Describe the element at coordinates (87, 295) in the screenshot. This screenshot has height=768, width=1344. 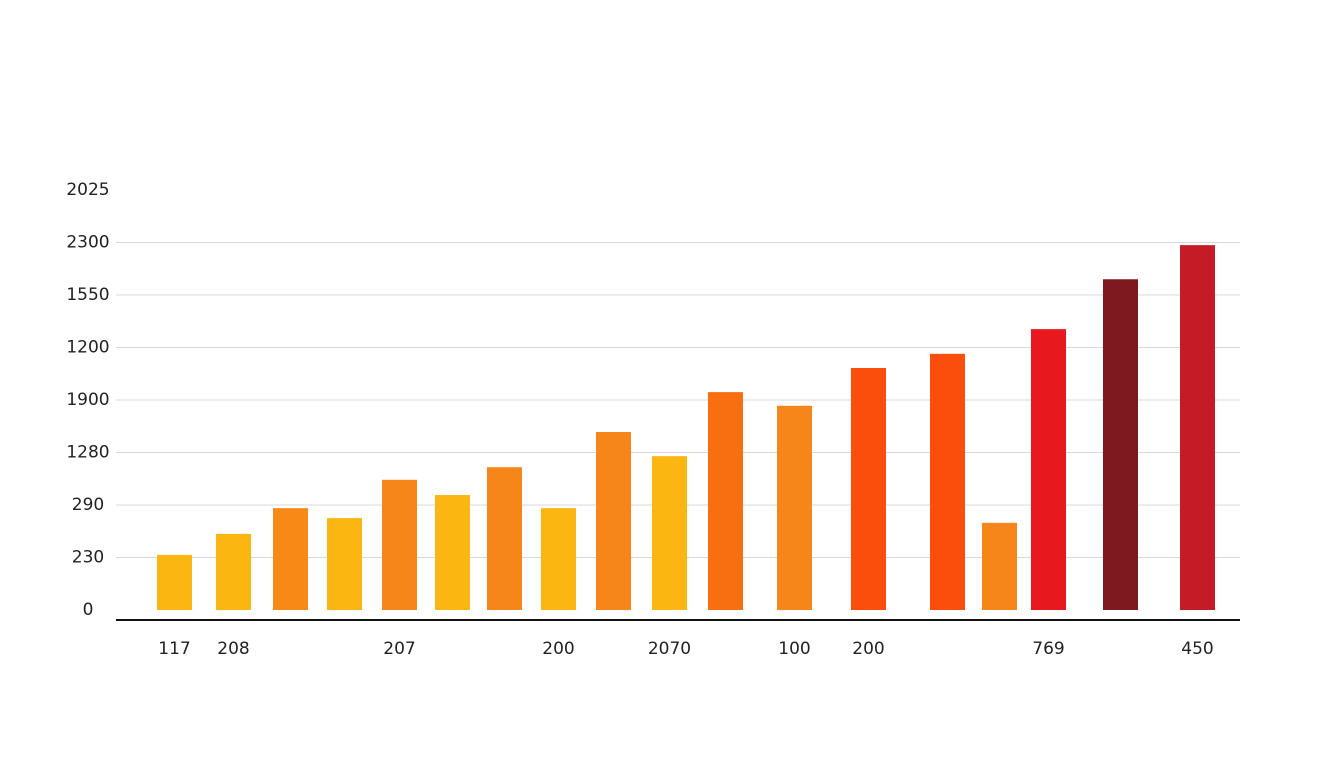
I see `y-tick-label: 1550` at that location.